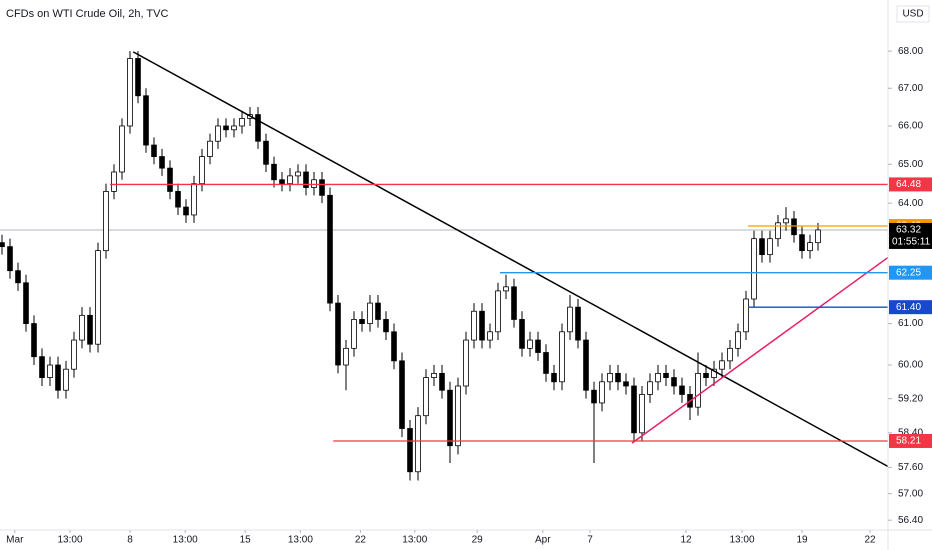 This screenshot has width=932, height=550. Describe the element at coordinates (910, 432) in the screenshot. I see `y-tick-label: 58.40` at that location.